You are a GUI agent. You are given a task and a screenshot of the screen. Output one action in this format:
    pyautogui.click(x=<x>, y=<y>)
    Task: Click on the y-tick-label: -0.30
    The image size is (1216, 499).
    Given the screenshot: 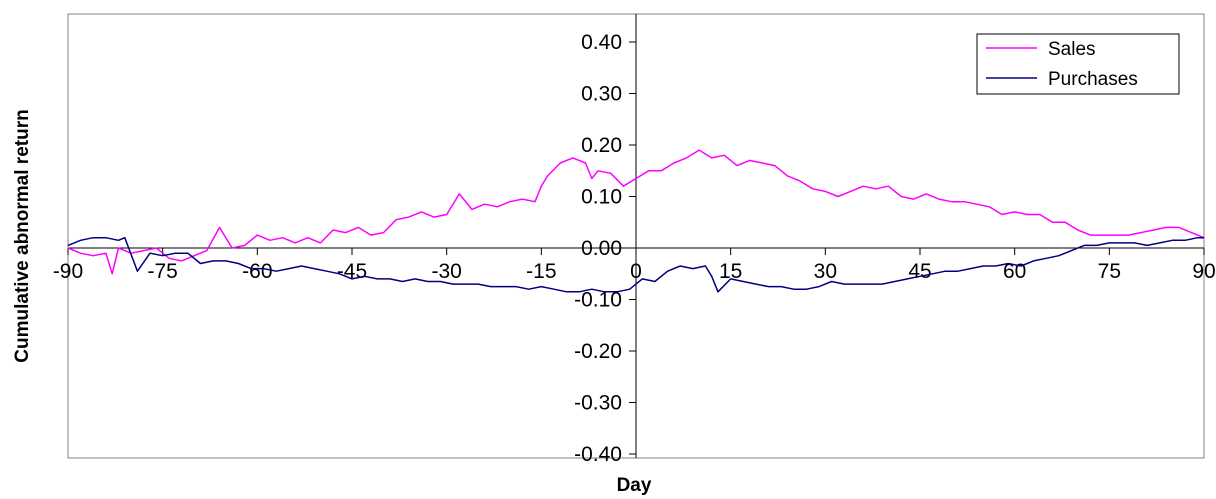 What is the action you would take?
    pyautogui.click(x=598, y=403)
    